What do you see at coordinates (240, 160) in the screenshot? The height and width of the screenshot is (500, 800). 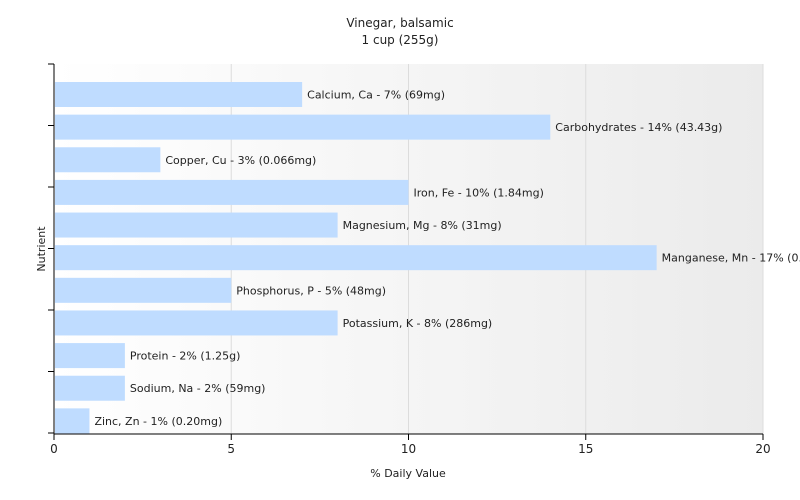 I see `bar-label: Copper, Cu - 3% (0.066mg)` at bounding box center [240, 160].